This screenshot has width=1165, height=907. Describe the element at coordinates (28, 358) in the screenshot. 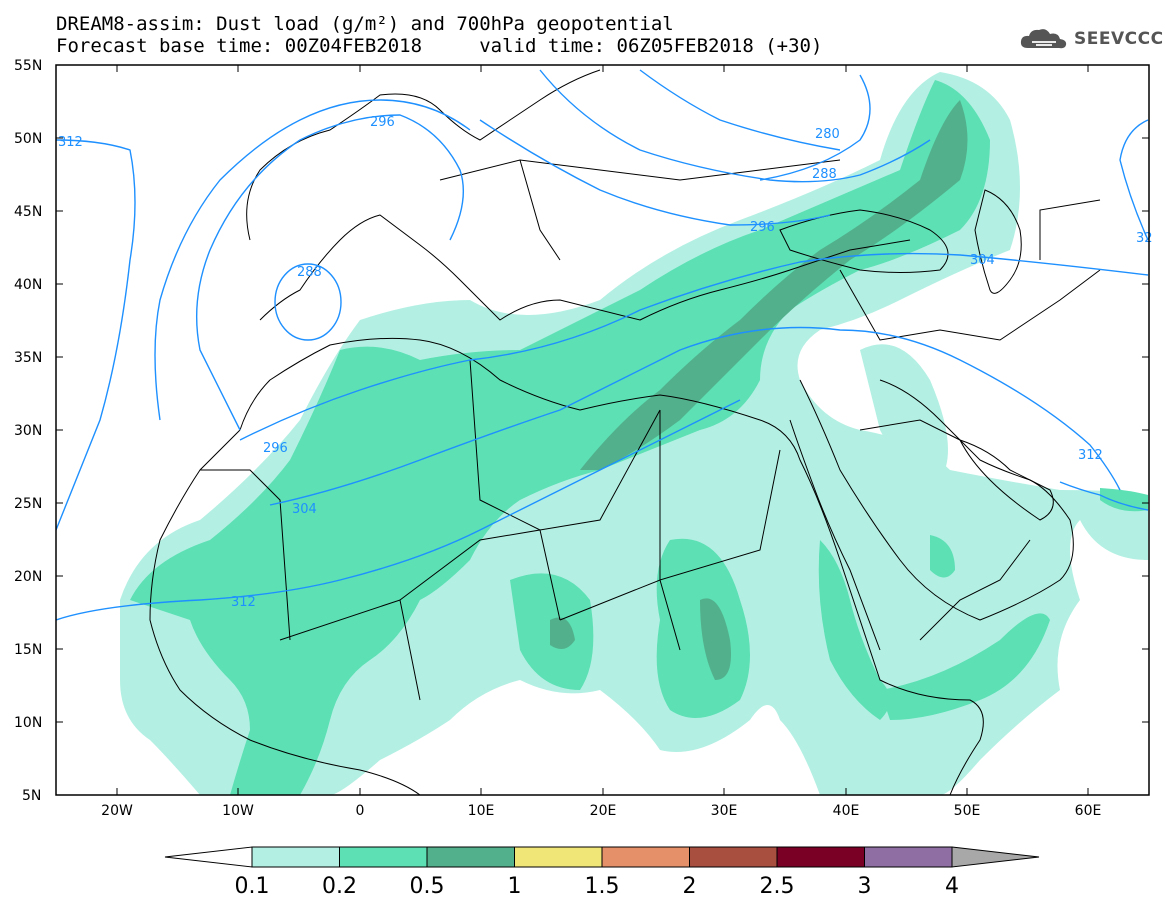

I see `lat-label: 35N` at that location.